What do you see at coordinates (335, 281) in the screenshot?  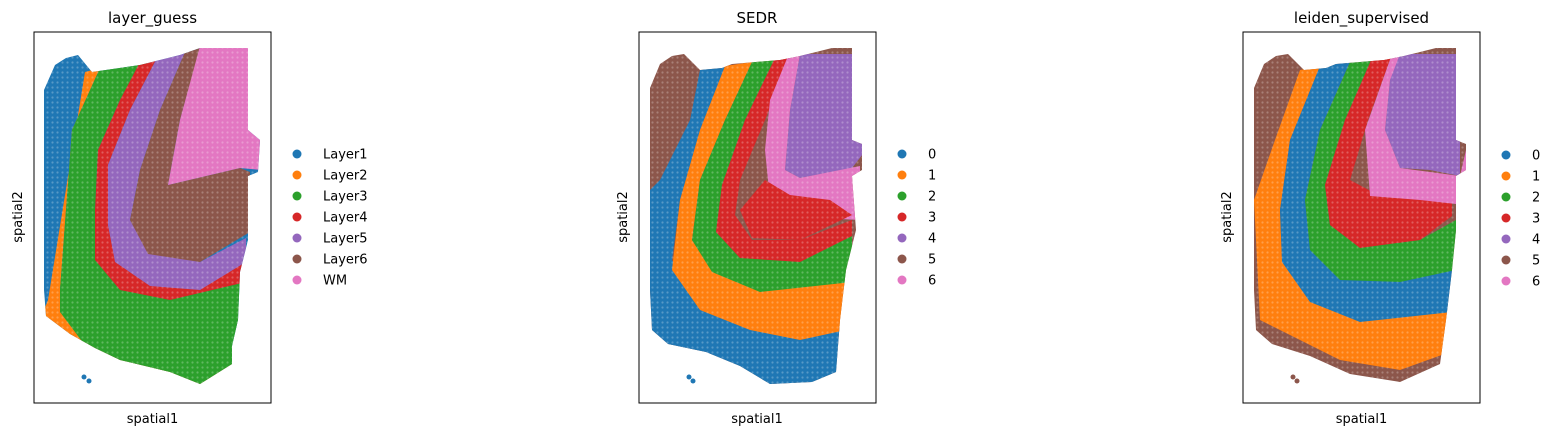 I see `legend-label: WM` at bounding box center [335, 281].